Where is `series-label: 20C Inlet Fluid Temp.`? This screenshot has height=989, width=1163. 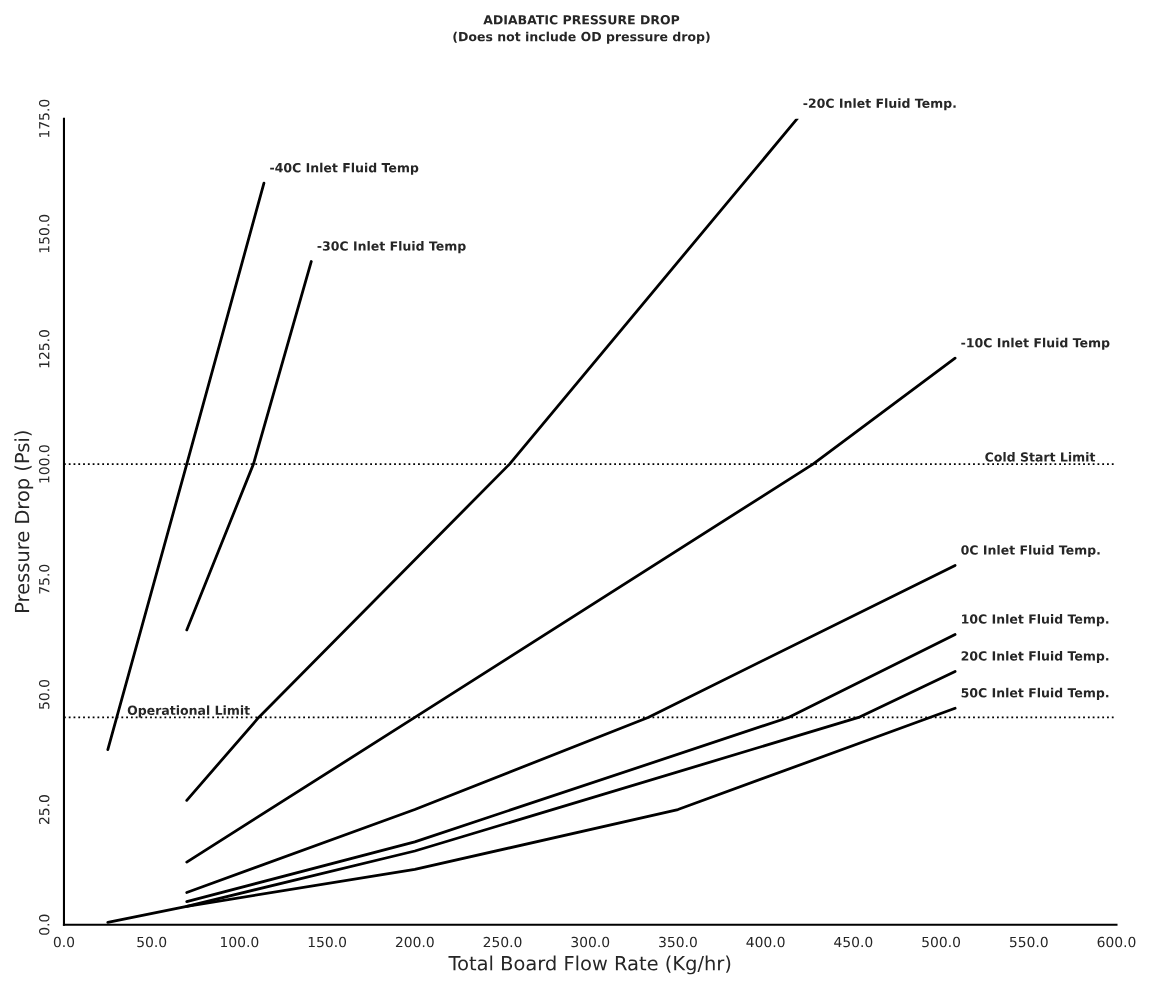
series-label: 20C Inlet Fluid Temp. is located at coordinates (1035, 657).